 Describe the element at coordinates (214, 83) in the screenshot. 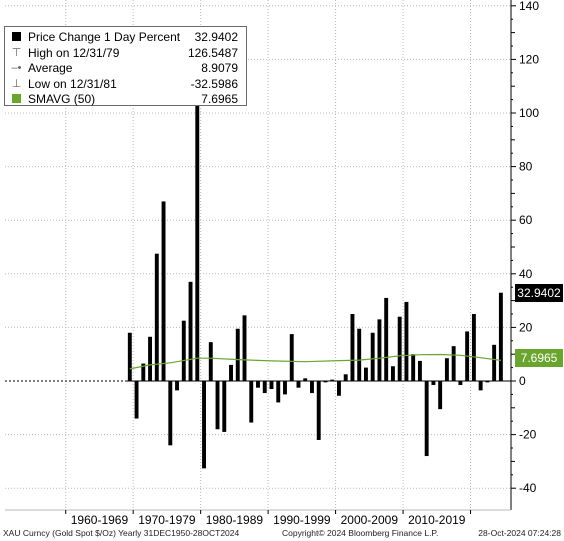

I see `legend-low-value: -32.5986` at that location.